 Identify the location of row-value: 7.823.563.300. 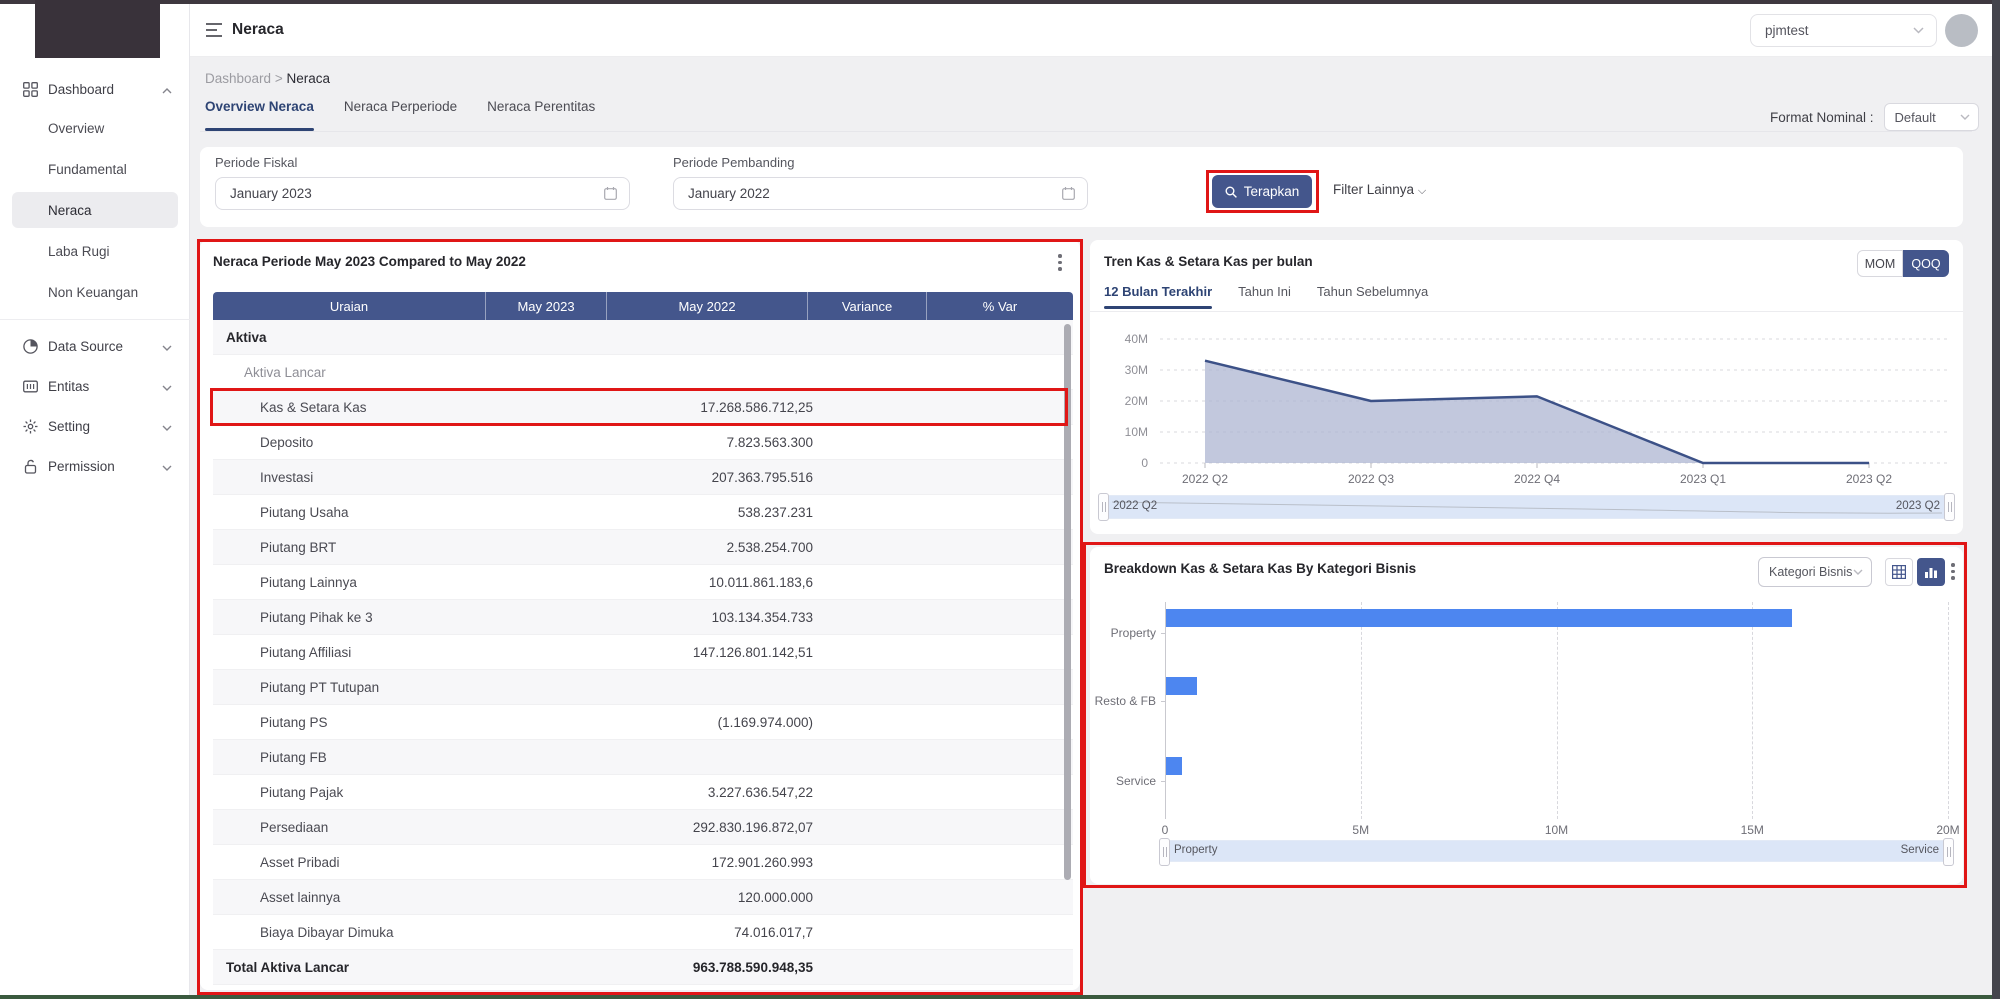
(769, 442).